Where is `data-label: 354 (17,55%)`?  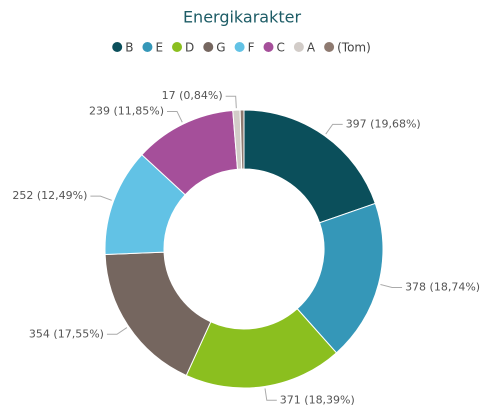 data-label: 354 (17,55%) is located at coordinates (66, 333).